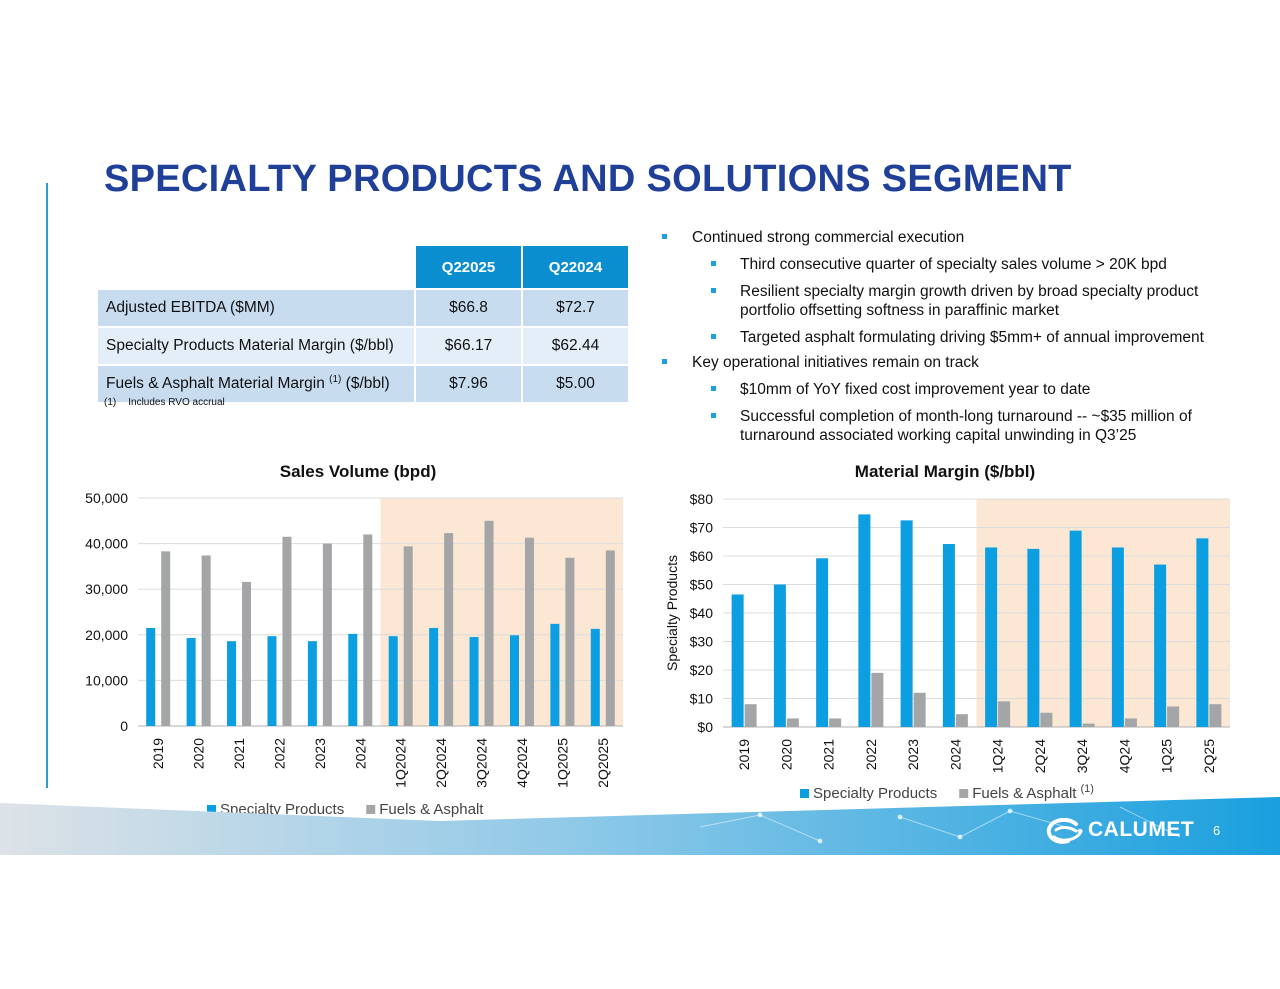 The image size is (1280, 989). I want to click on y-tick-label: 40,000, so click(106, 544).